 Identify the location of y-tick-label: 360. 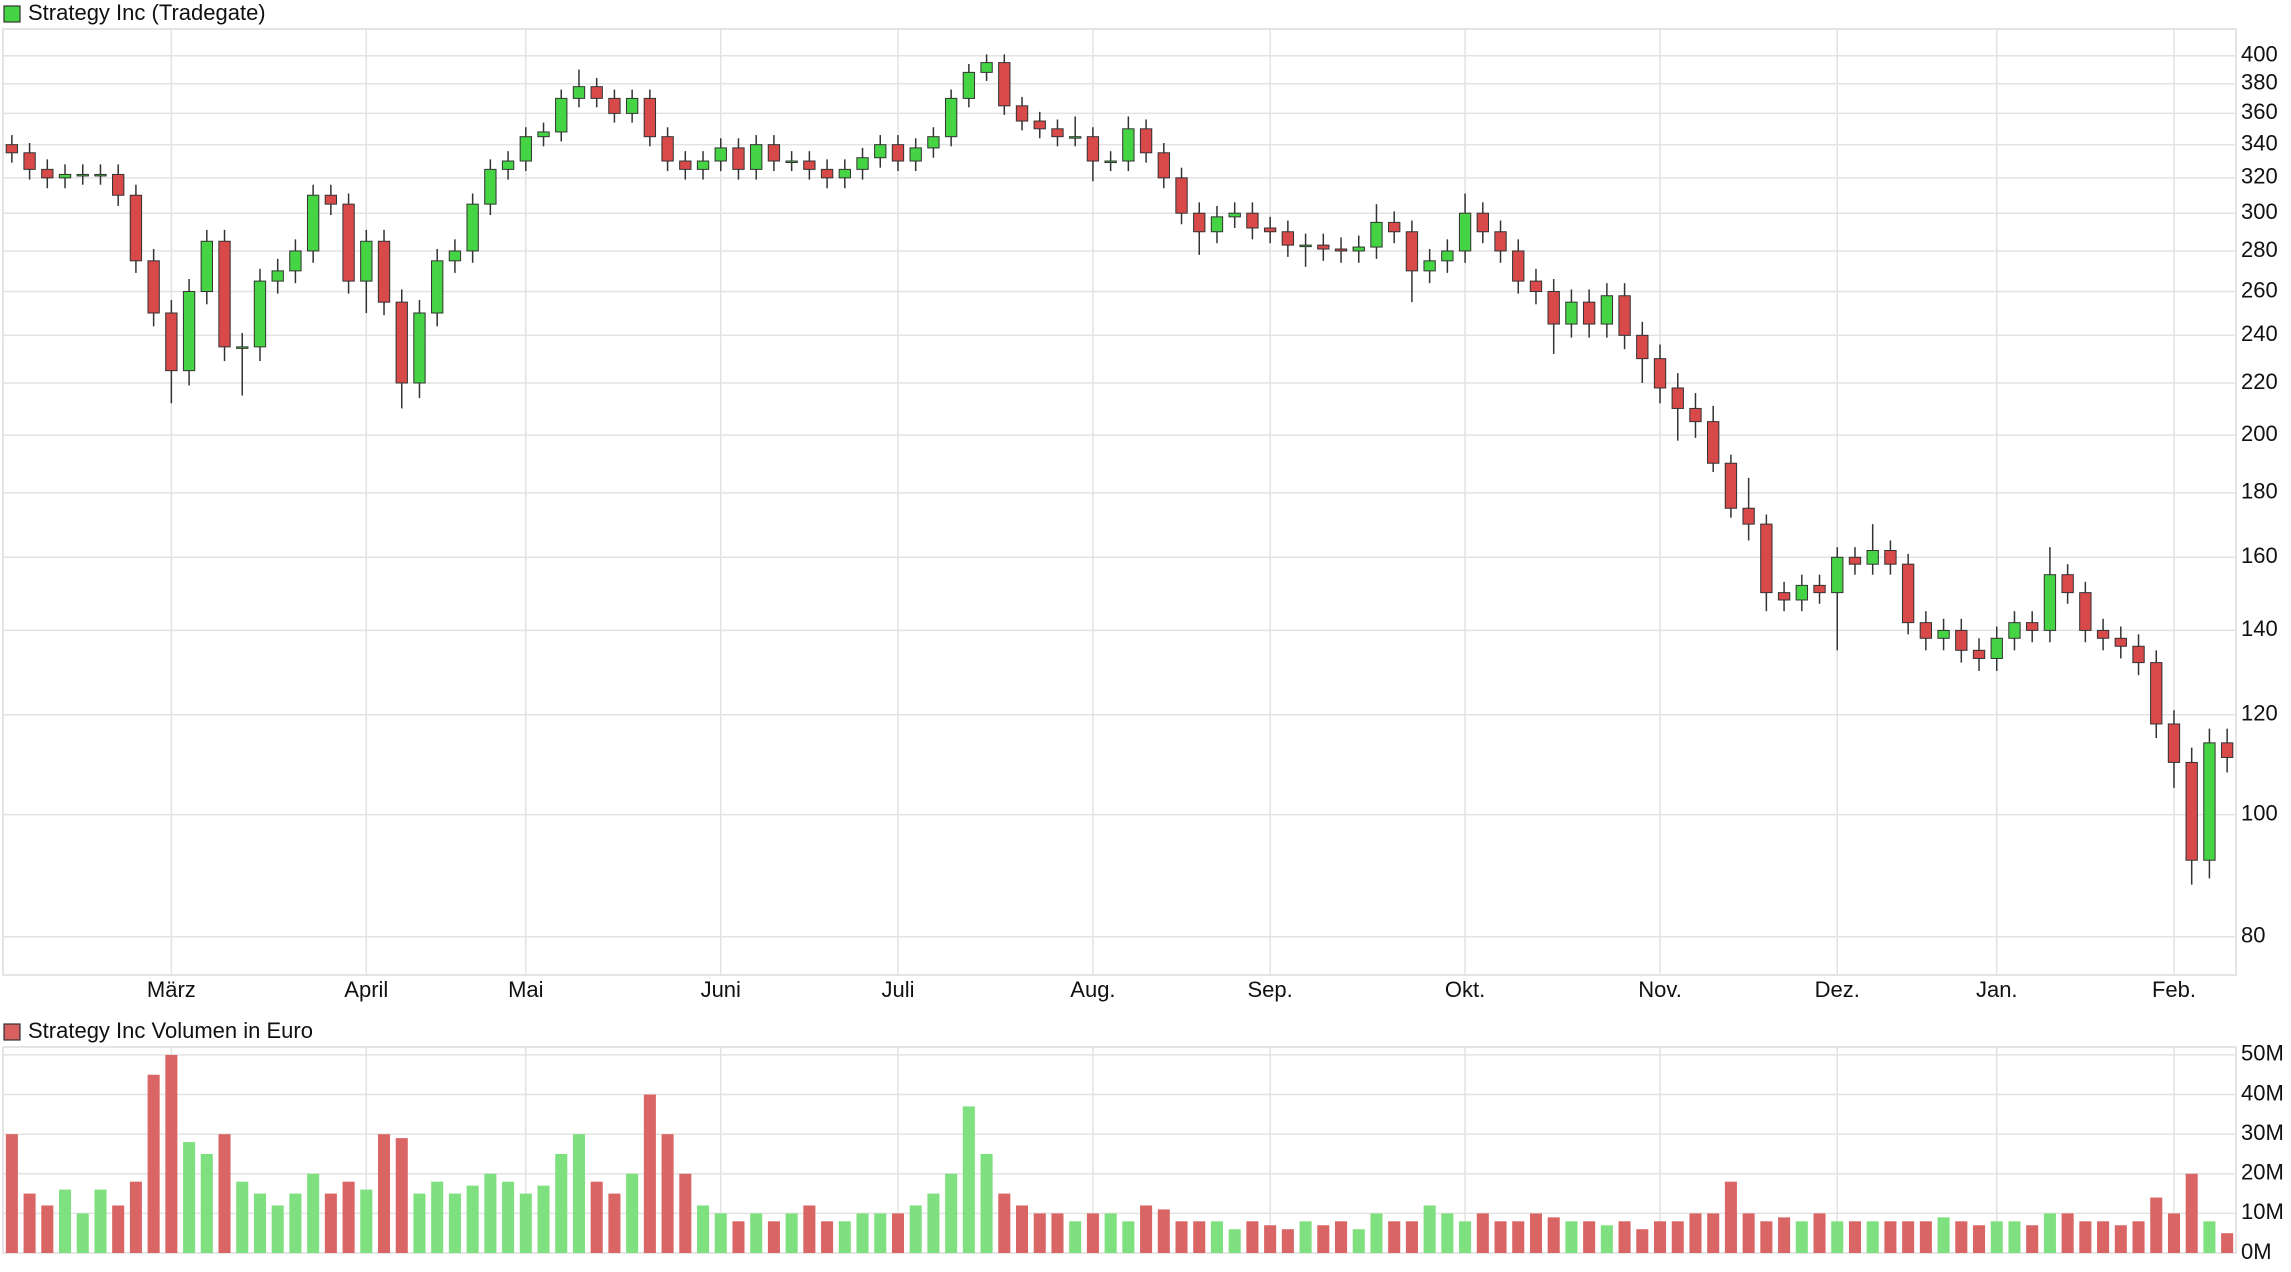
(2259, 111).